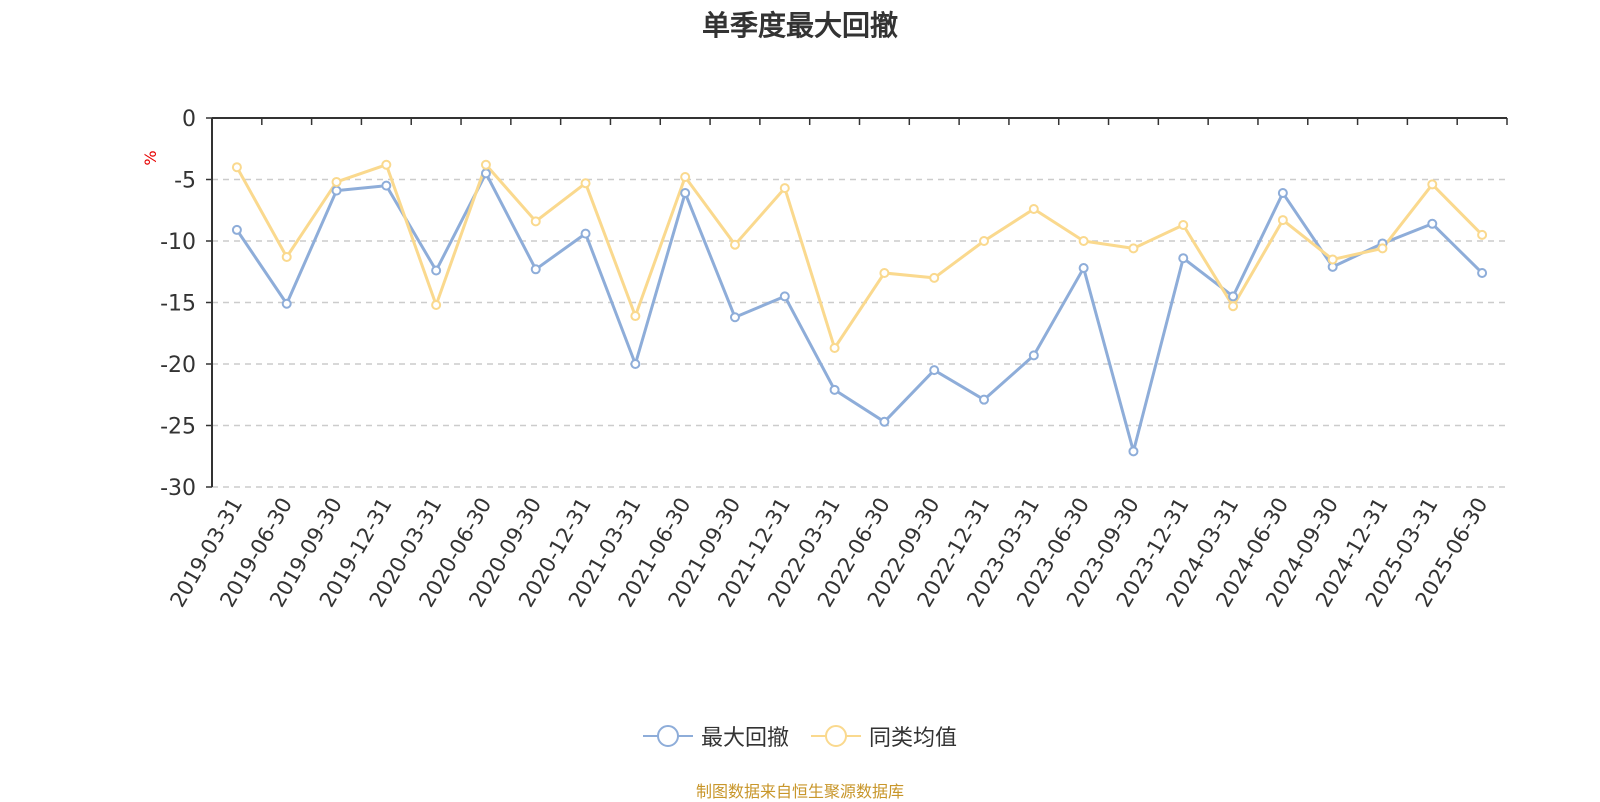  Describe the element at coordinates (799, 791) in the screenshot. I see `source-note: 制图数据来自恒生聚源数据库` at that location.